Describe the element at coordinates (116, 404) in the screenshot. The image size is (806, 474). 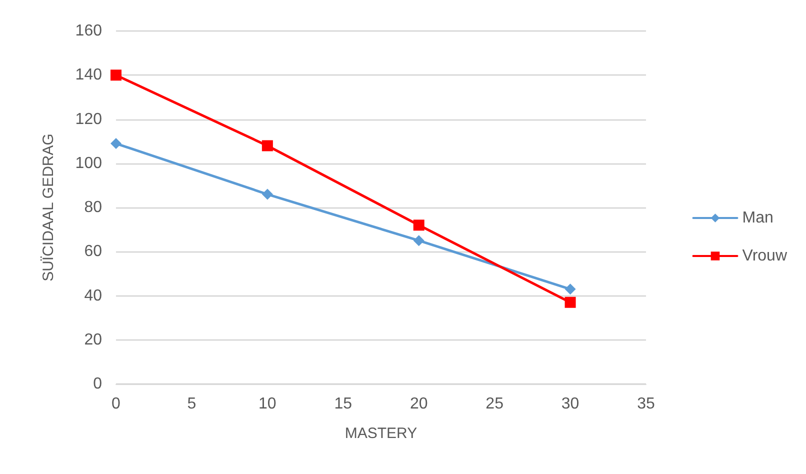
I see `x-tick-label: 0` at that location.